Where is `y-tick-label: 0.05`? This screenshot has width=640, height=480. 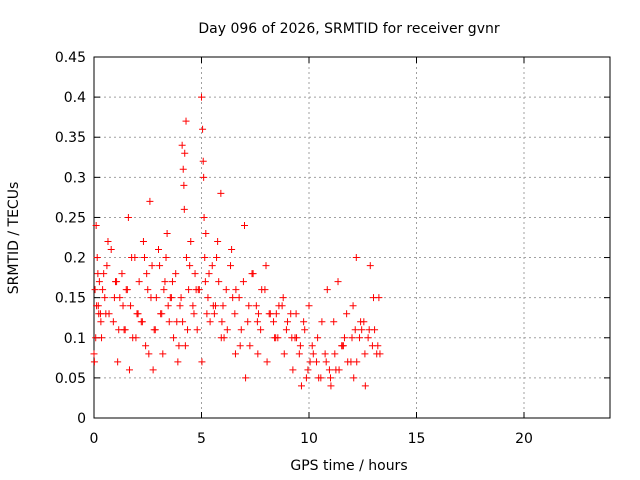
y-tick-label: 0.05 is located at coordinates (70, 379).